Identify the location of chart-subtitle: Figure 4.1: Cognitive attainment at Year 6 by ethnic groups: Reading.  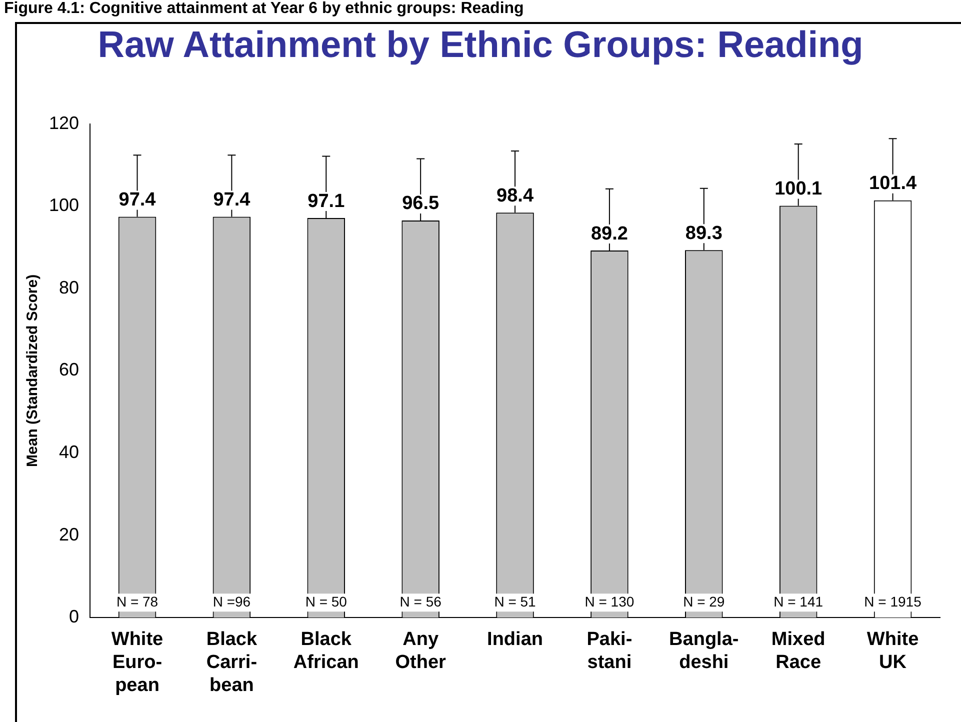
(264, 9).